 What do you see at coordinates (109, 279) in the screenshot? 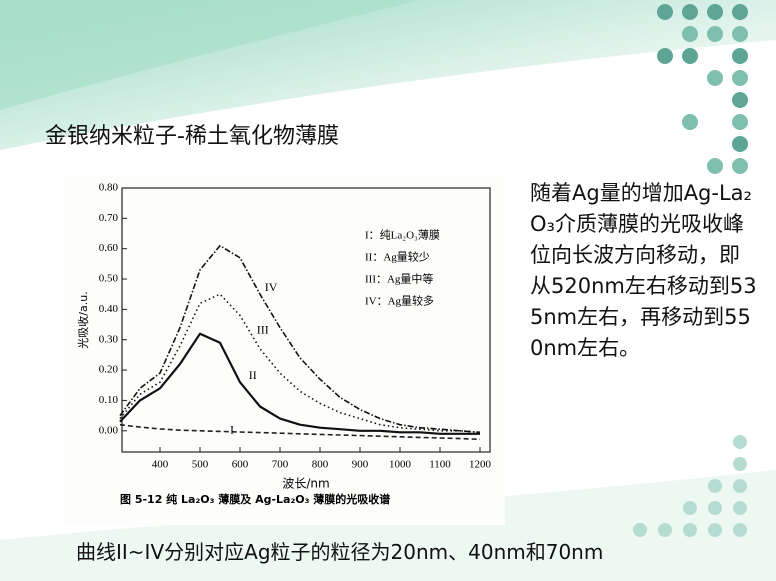
I see `y-tick-label: 0.50` at bounding box center [109, 279].